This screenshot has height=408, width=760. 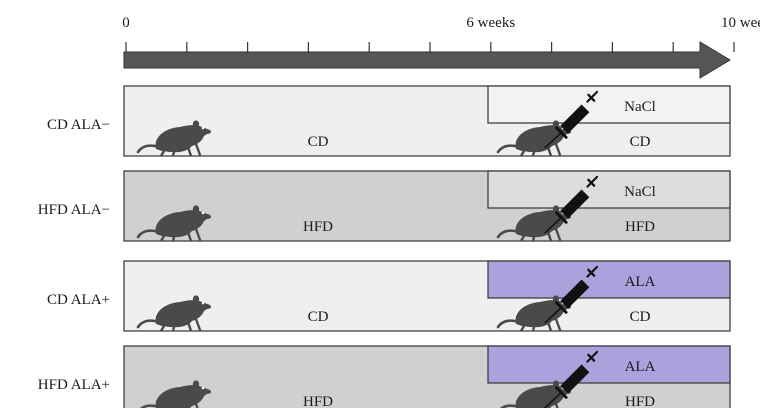 What do you see at coordinates (740, 23) in the screenshot?
I see `timeline-tick-label: 10 weeks` at bounding box center [740, 23].